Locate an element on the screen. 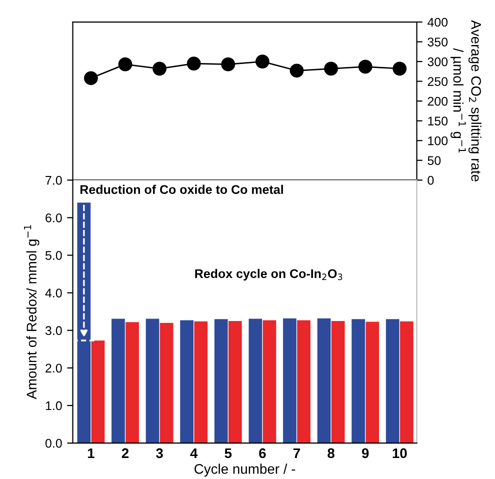  y-tick-label: 4.0 is located at coordinates (53, 293).